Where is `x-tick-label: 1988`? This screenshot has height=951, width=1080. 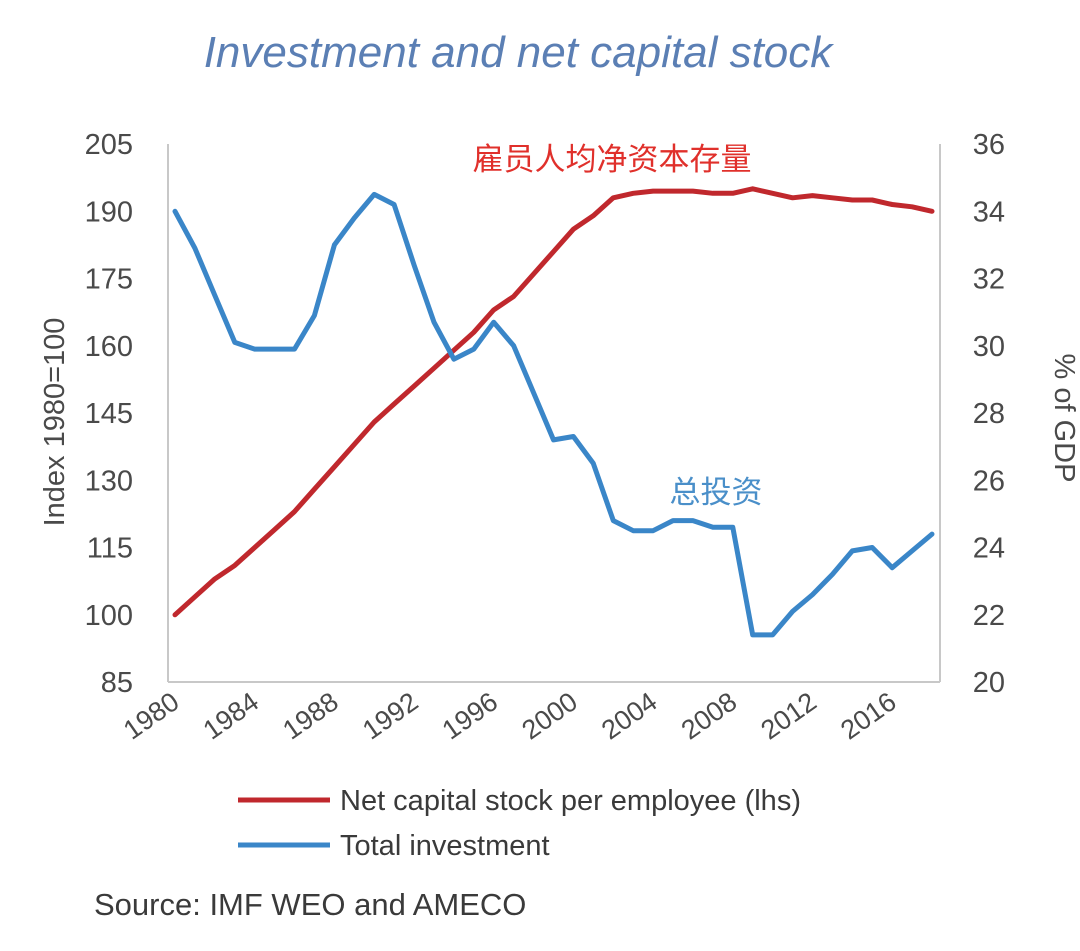
x-tick-label: 1988 is located at coordinates (310, 715).